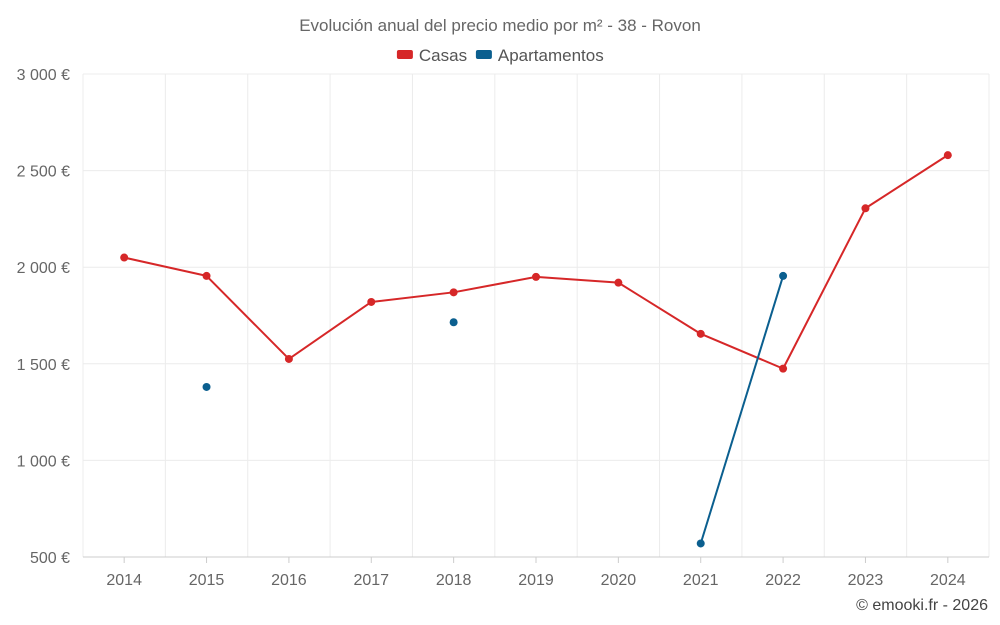 Image resolution: width=1000 pixels, height=625 pixels. I want to click on y-tick-label: 2 500 €, so click(43, 172).